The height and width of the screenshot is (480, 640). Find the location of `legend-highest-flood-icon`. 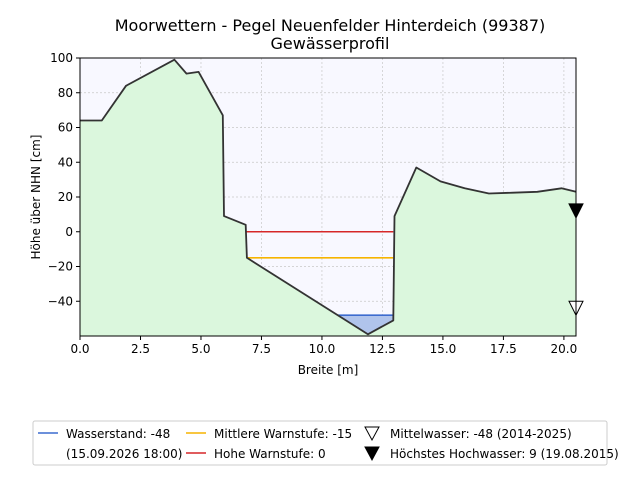

legend-highest-flood-icon is located at coordinates (372, 454).